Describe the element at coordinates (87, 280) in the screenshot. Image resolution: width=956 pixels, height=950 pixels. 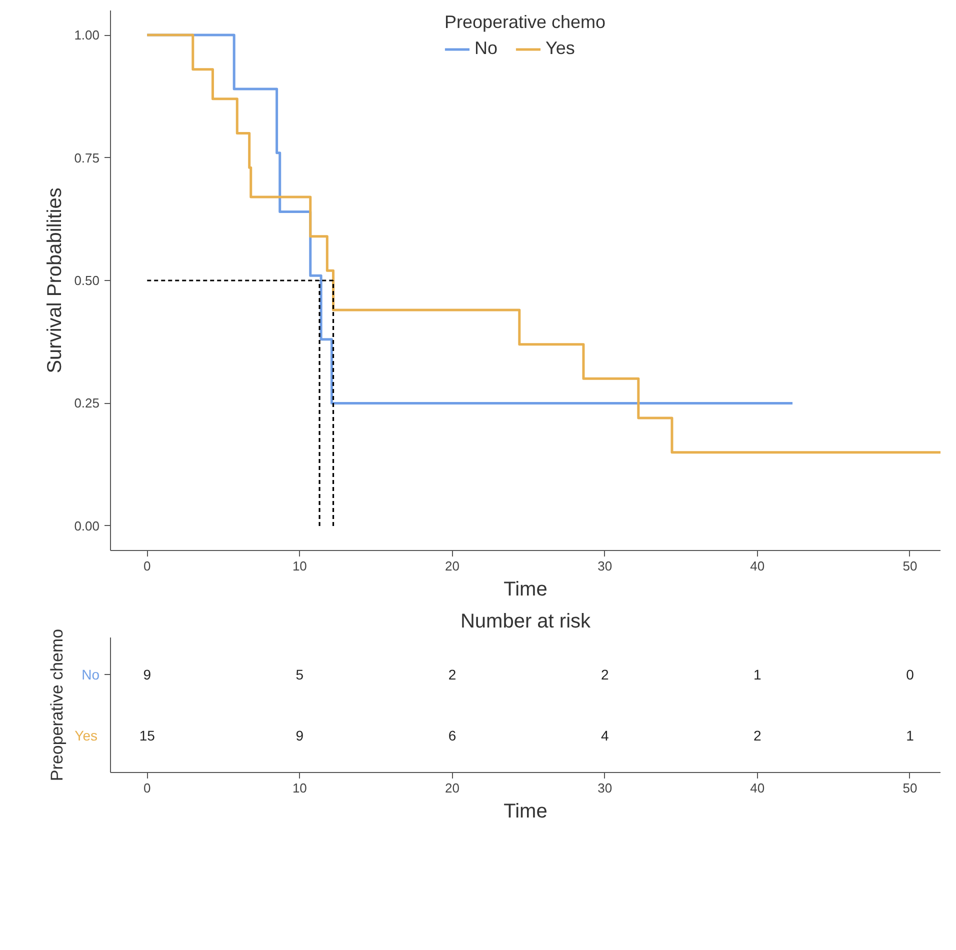
I see `y-tick-label: 0.50` at that location.